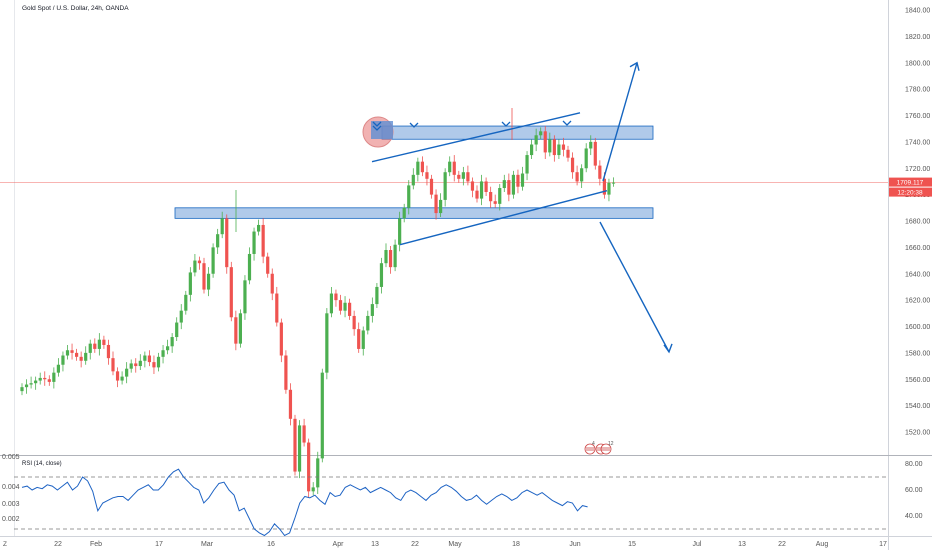 The image size is (932, 550). Describe the element at coordinates (414, 213) in the screenshot. I see `price-zone` at that location.